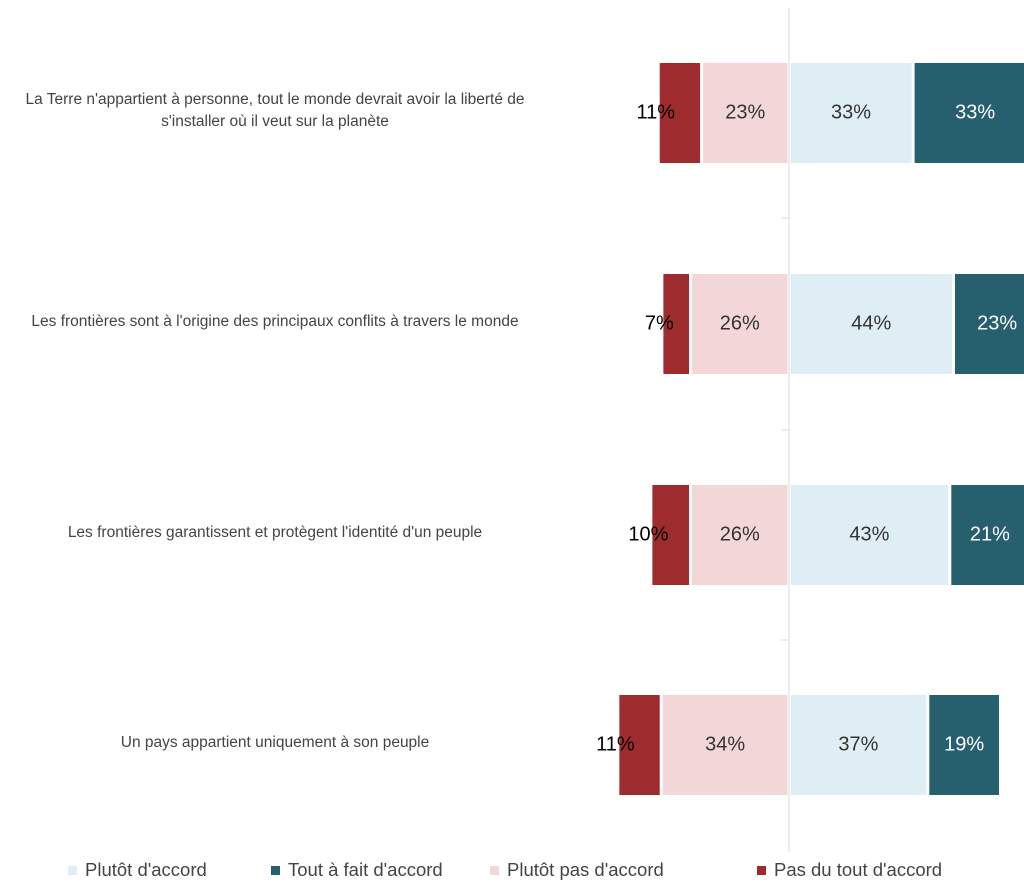 The width and height of the screenshot is (1024, 882). Describe the element at coordinates (365, 869) in the screenshot. I see `legend-label: Tout à fait d'accord` at that location.